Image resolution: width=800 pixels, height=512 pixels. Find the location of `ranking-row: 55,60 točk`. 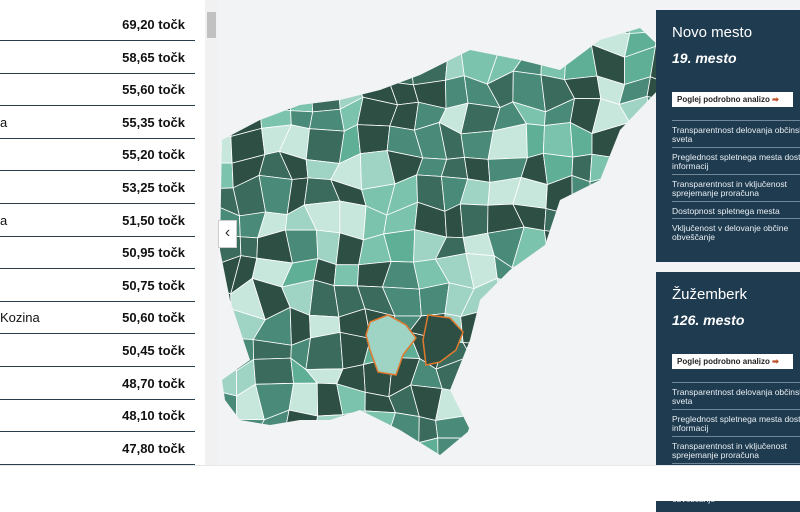

ranking-row: 55,60 točk is located at coordinates (97, 90).